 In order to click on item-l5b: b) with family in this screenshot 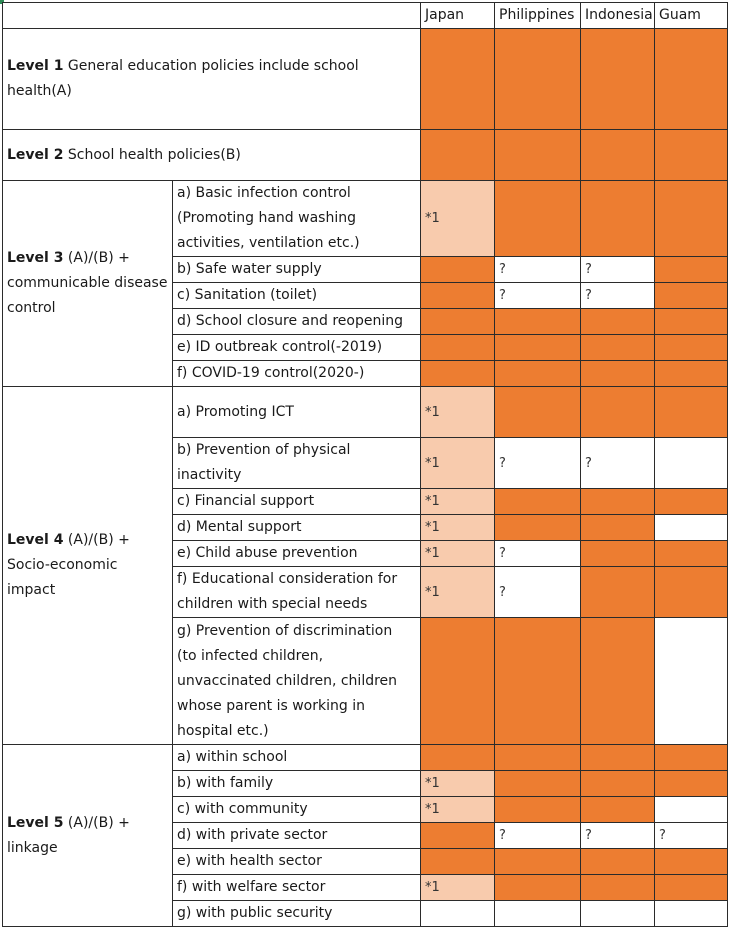, I will do `click(296, 783)`.